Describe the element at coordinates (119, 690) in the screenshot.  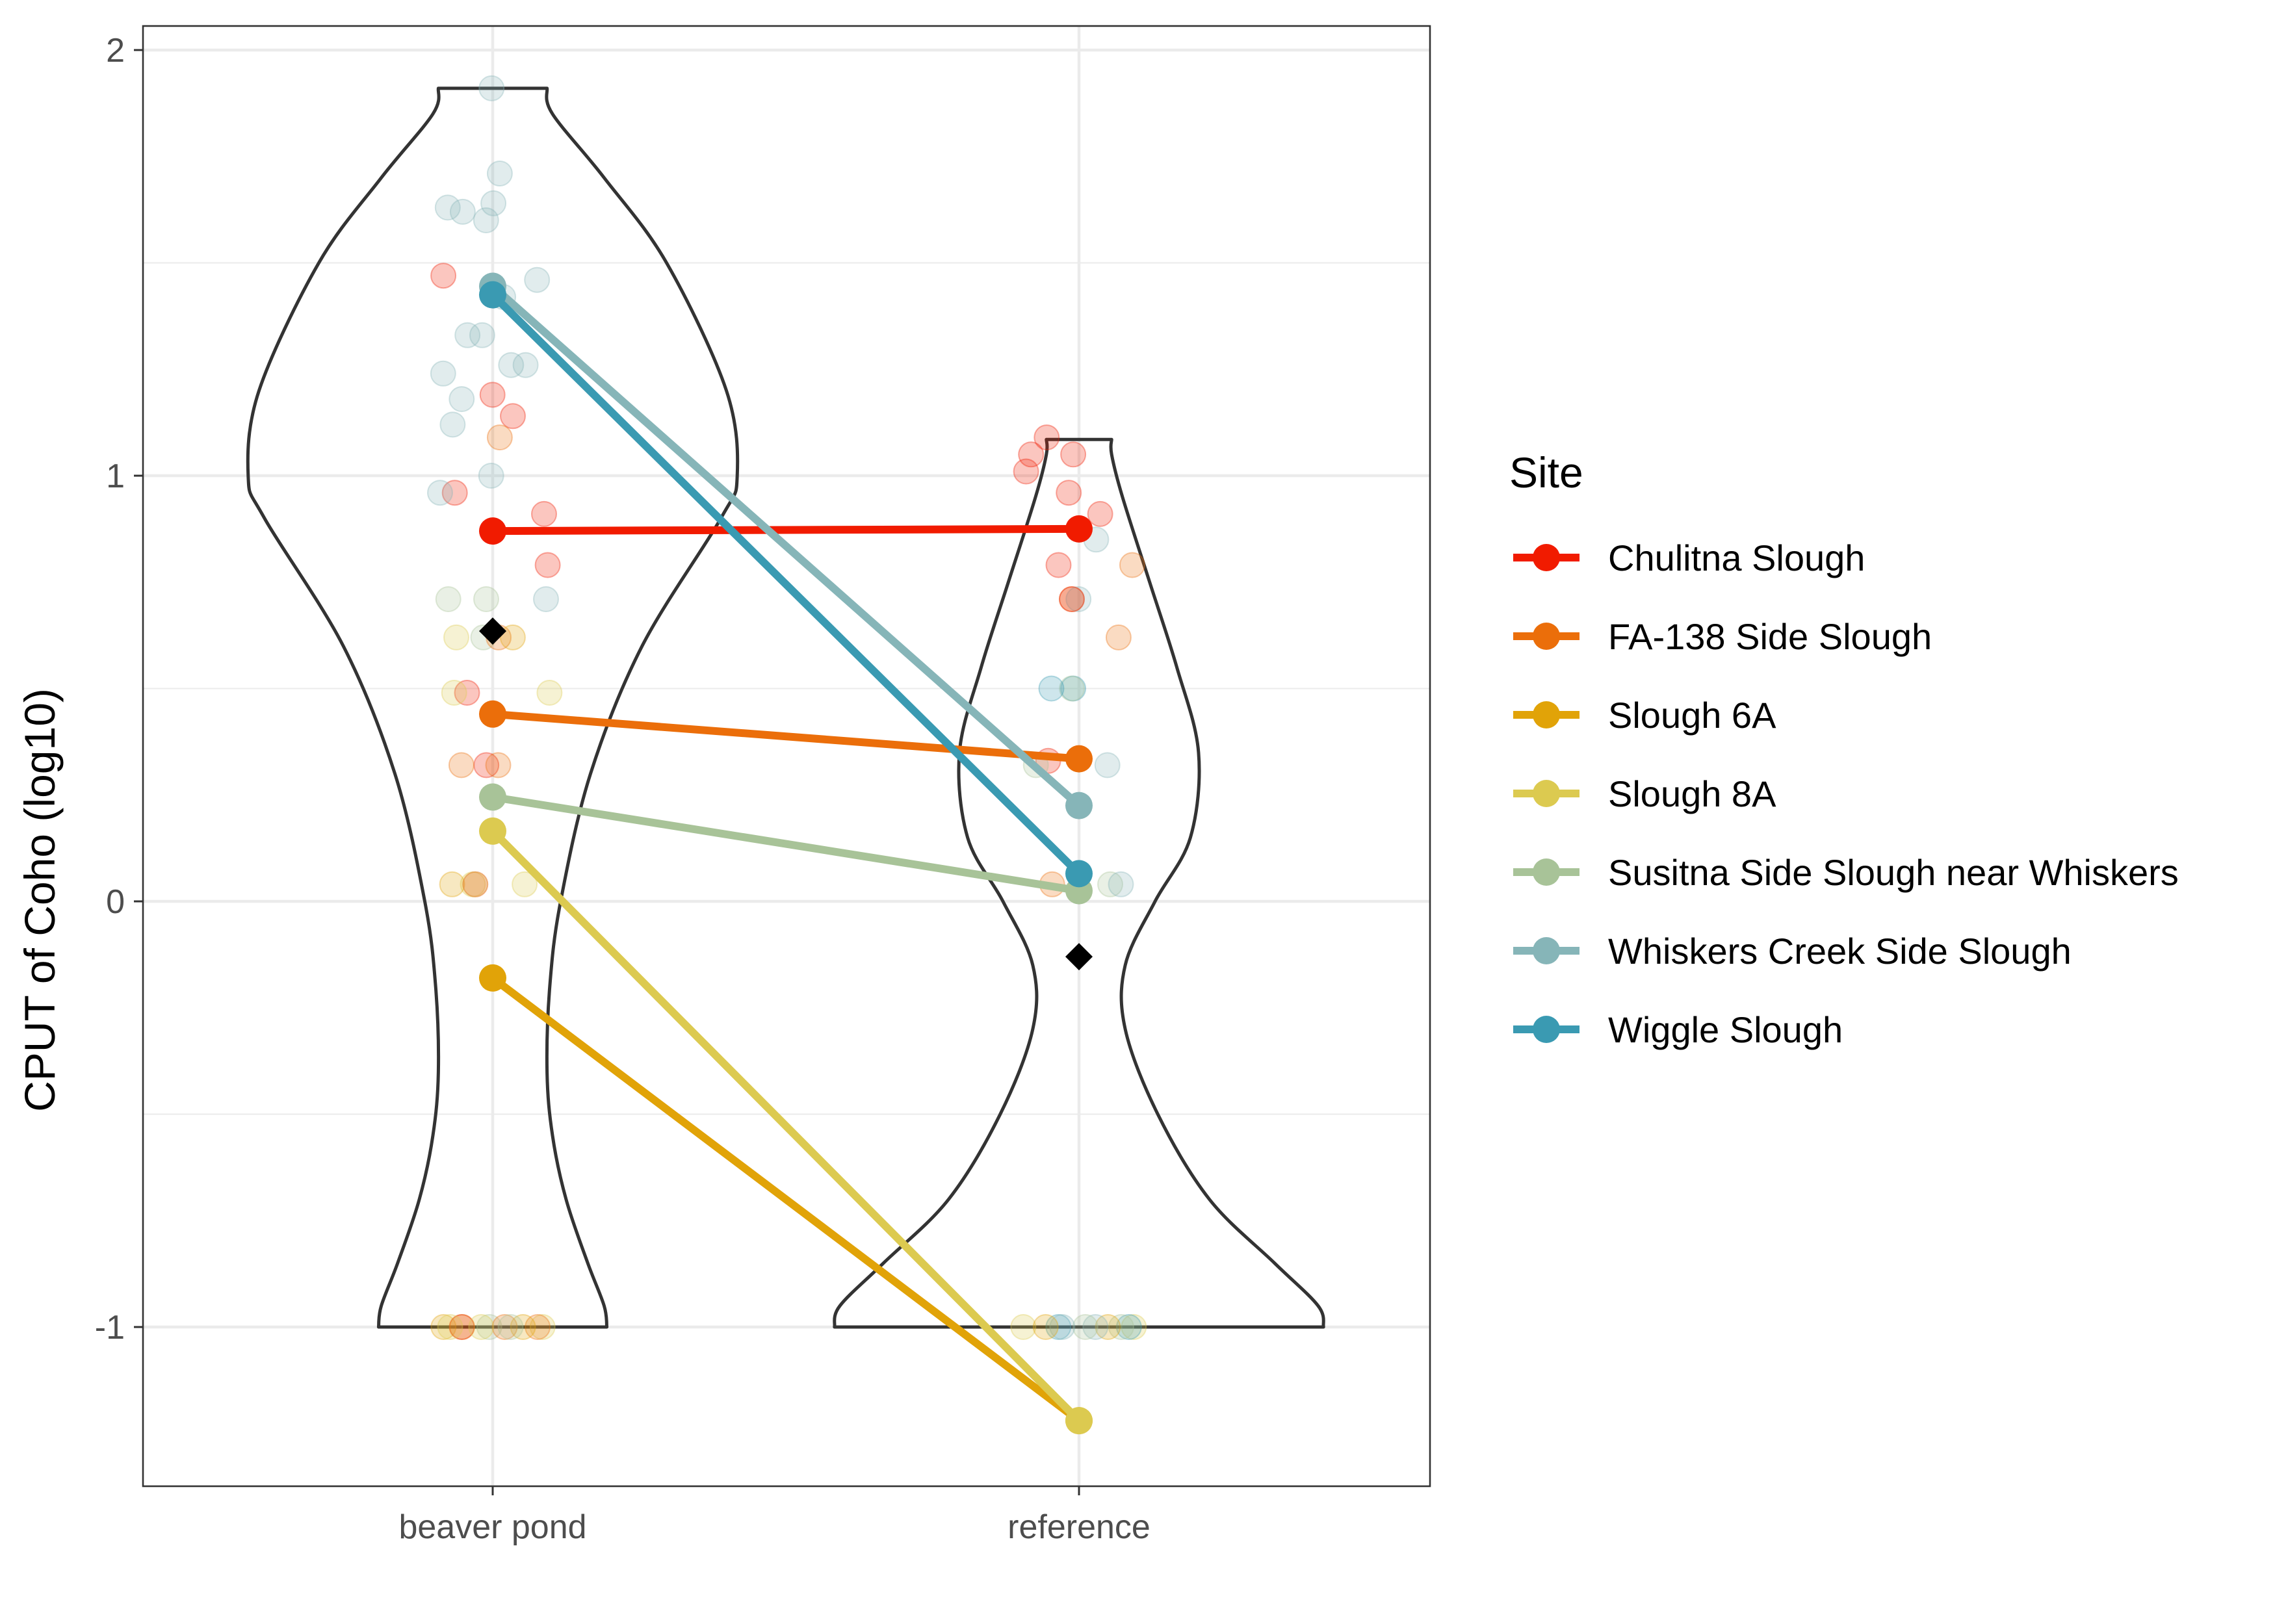
I see `y-axis: 2 1 0 -1` at that location.